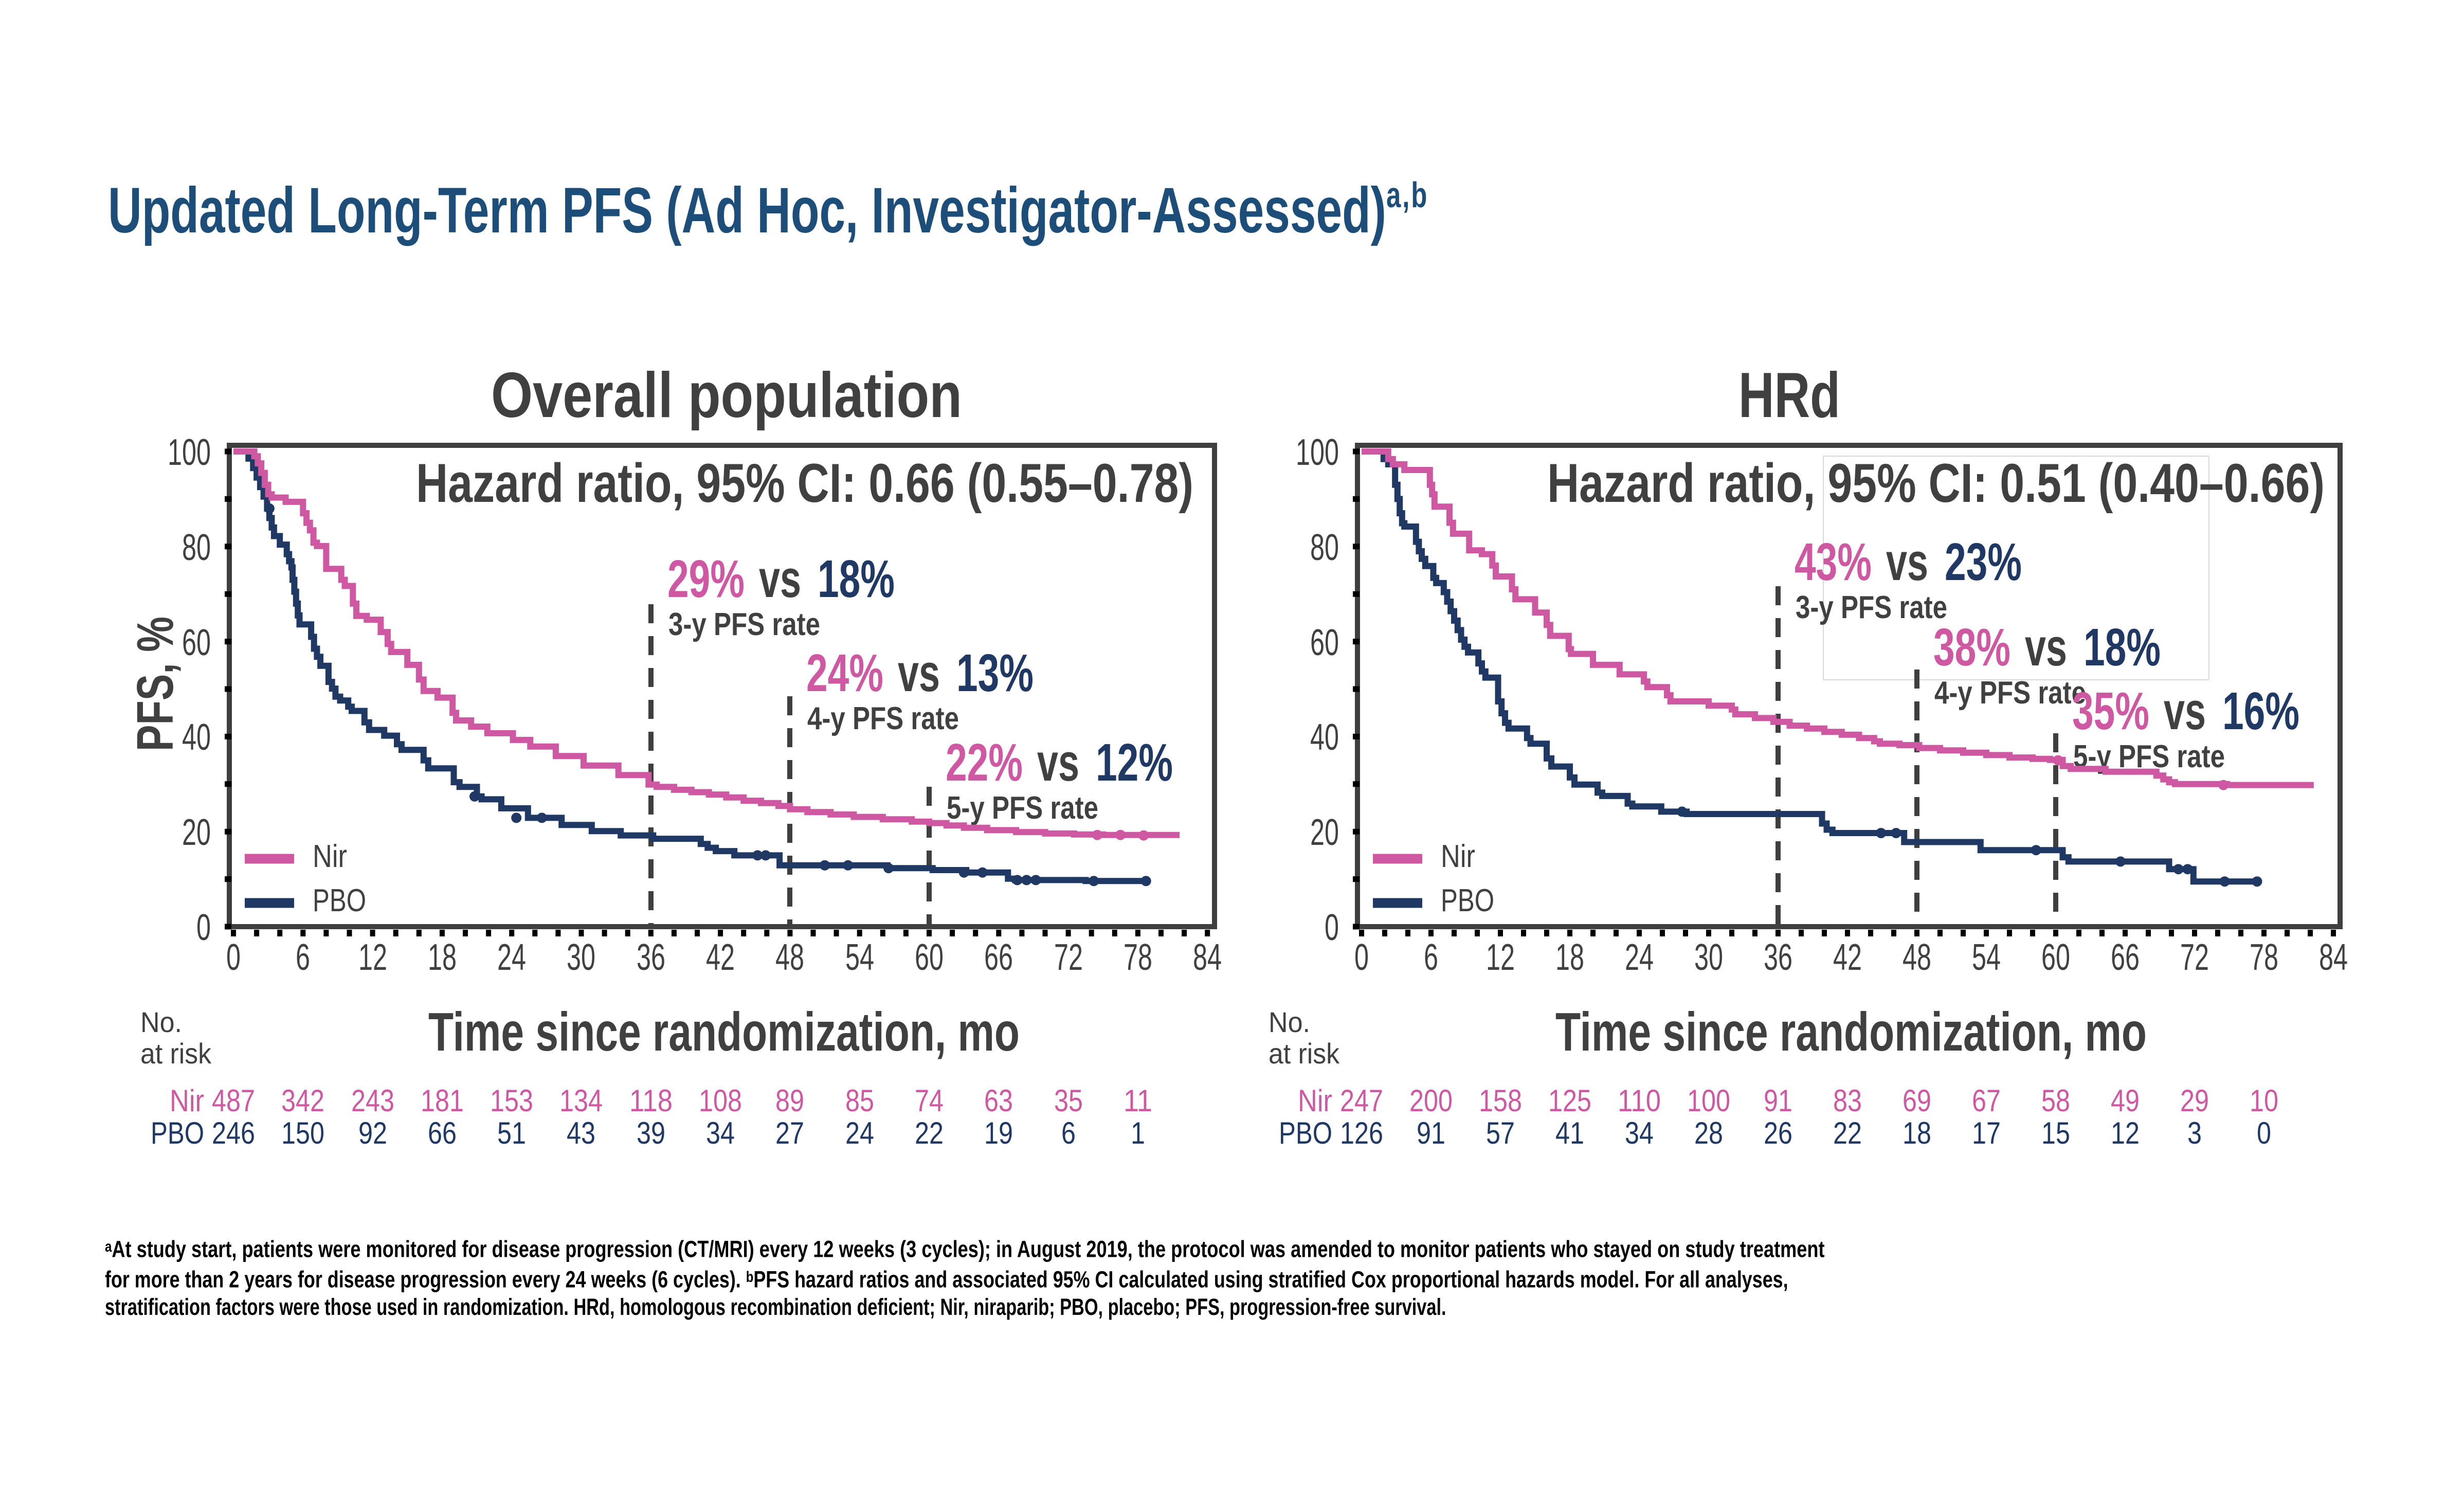  Describe the element at coordinates (1709, 1133) in the screenshot. I see `svg-text: 28` at that location.